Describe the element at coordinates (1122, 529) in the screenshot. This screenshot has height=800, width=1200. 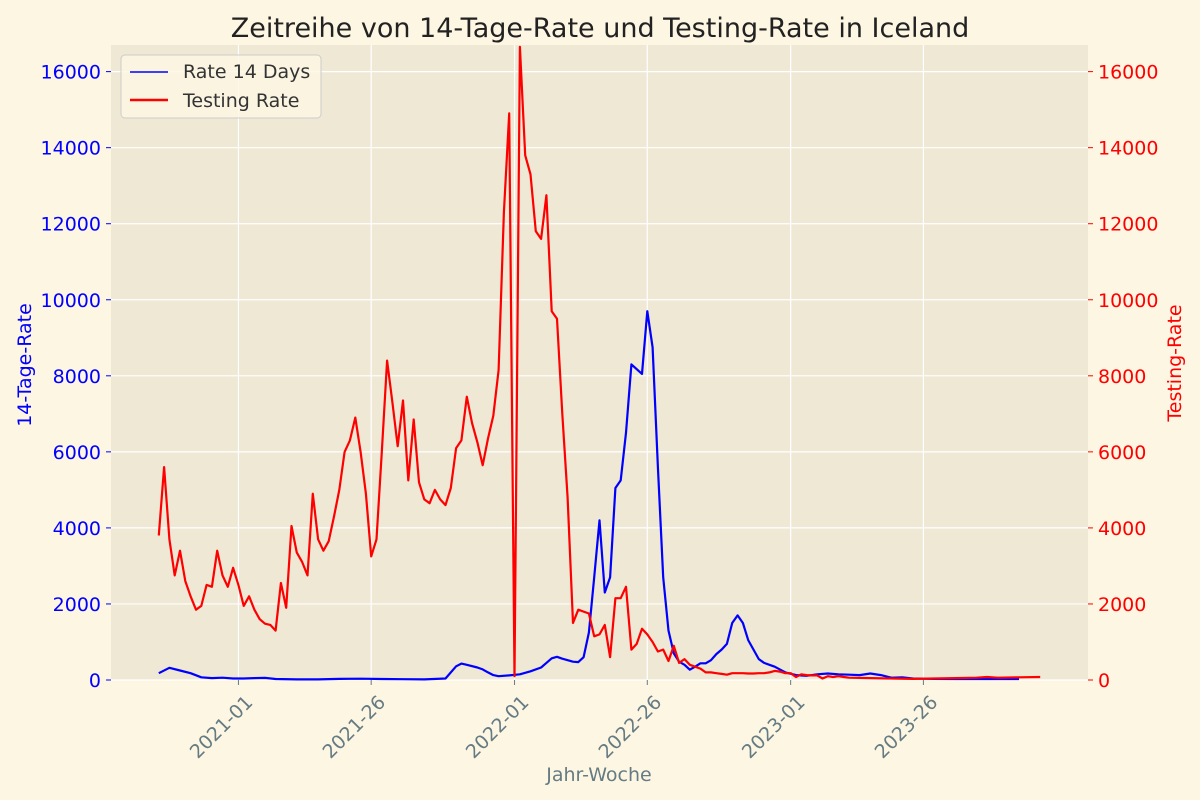
I see `right-tick-label-2: 4000` at that location.